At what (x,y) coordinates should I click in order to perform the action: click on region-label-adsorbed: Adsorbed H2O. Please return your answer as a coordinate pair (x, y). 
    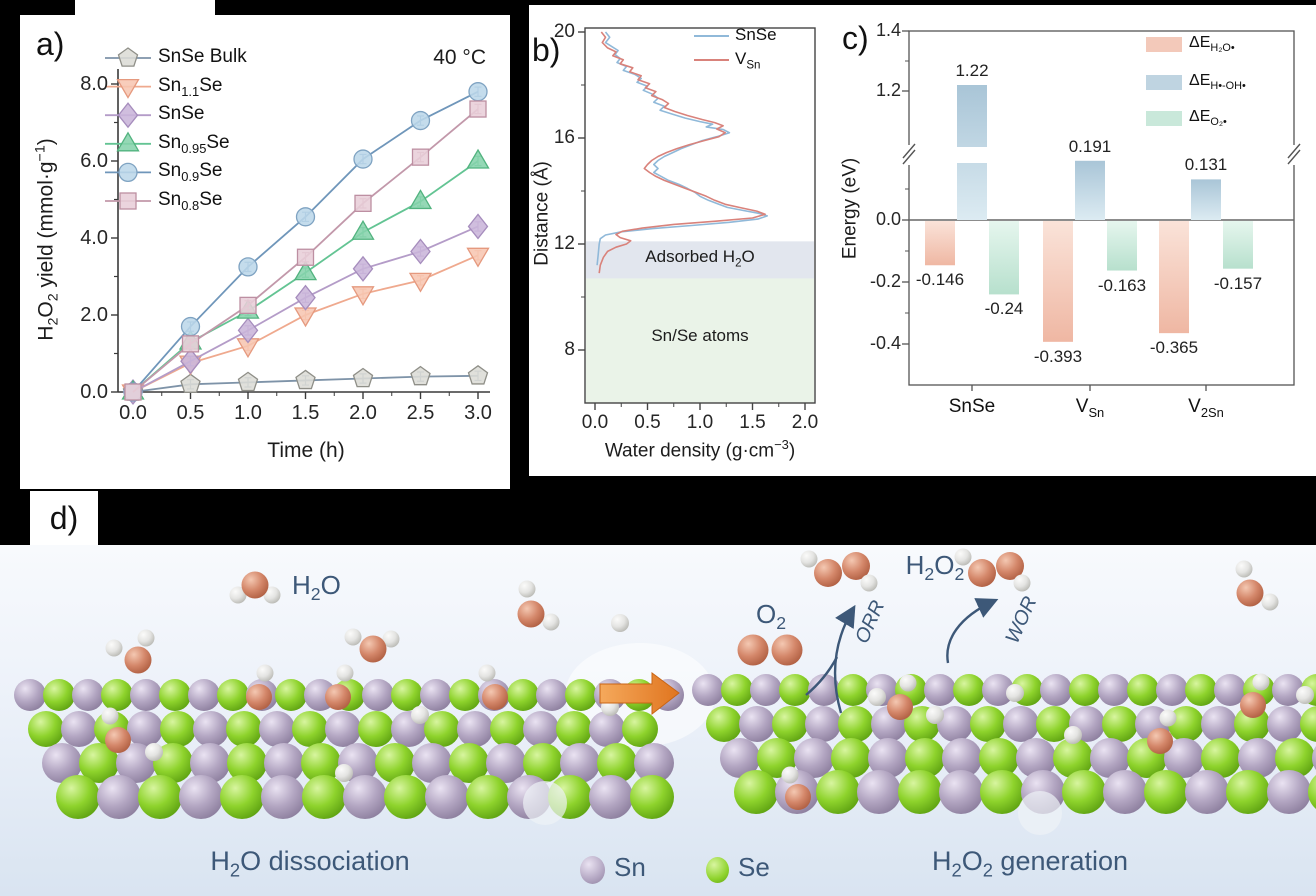
    Looking at the image, I should click on (700, 258).